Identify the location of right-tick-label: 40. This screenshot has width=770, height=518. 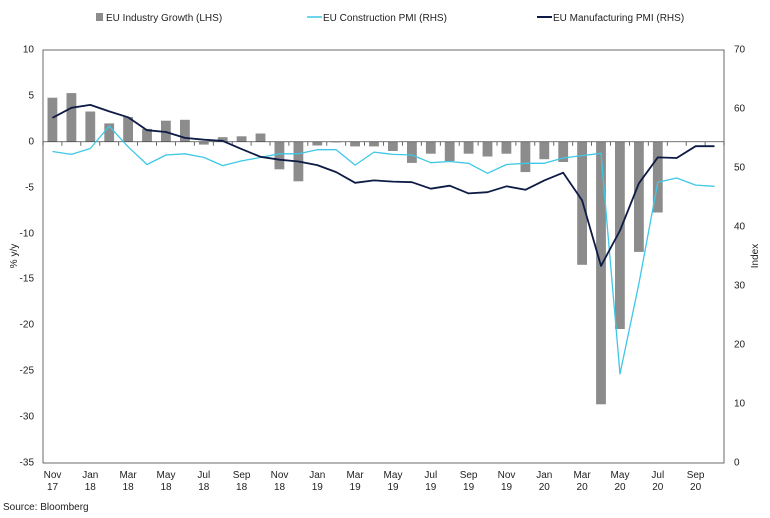
(740, 227).